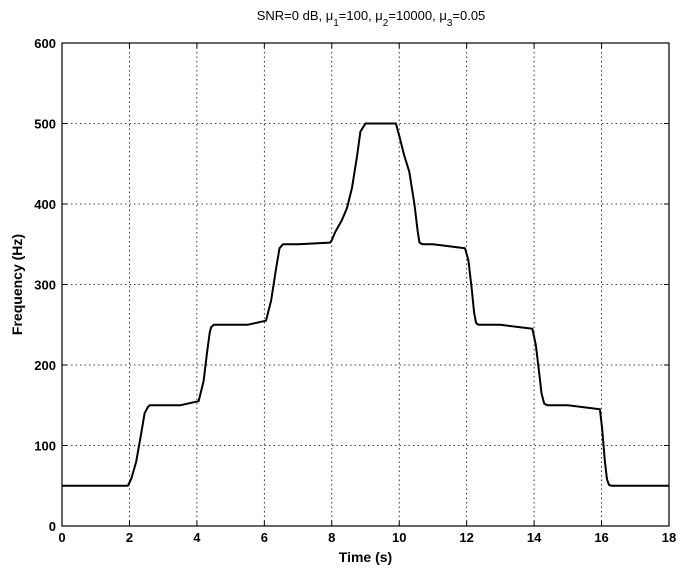 The height and width of the screenshot is (568, 690). I want to click on x-tick-label: 6, so click(264, 537).